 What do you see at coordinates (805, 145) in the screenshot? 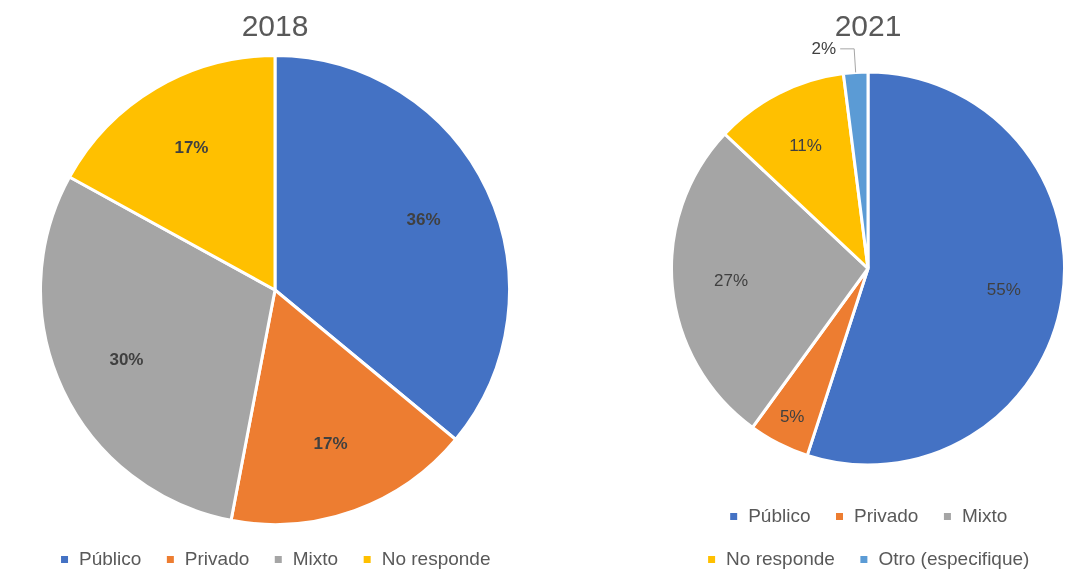
I see `data-label: 11%` at bounding box center [805, 145].